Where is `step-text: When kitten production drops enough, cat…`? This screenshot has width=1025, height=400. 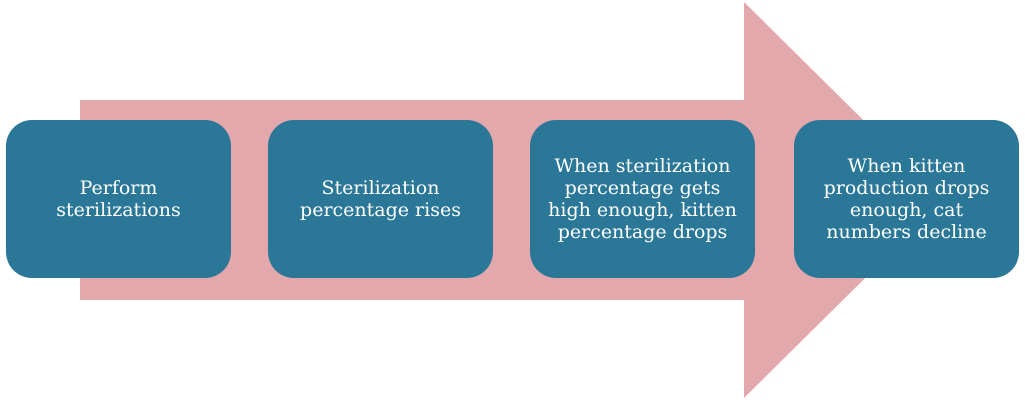 step-text: When kitten production drops enough, cat… is located at coordinates (906, 199).